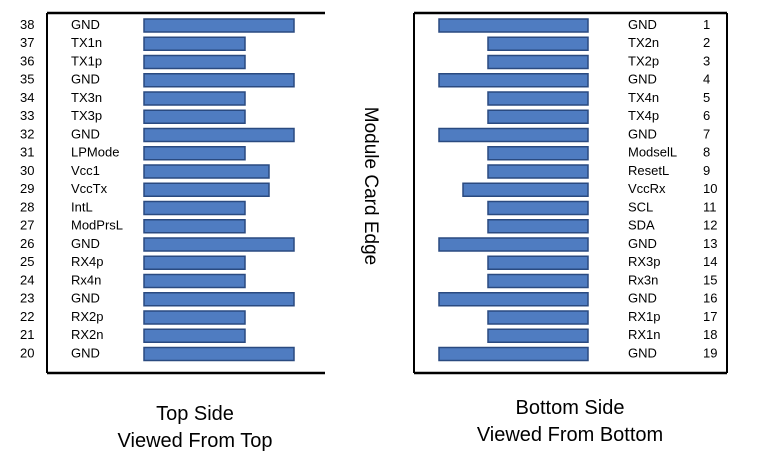 This screenshot has height=457, width=768. I want to click on bottom-pin-number: 5, so click(706, 97).